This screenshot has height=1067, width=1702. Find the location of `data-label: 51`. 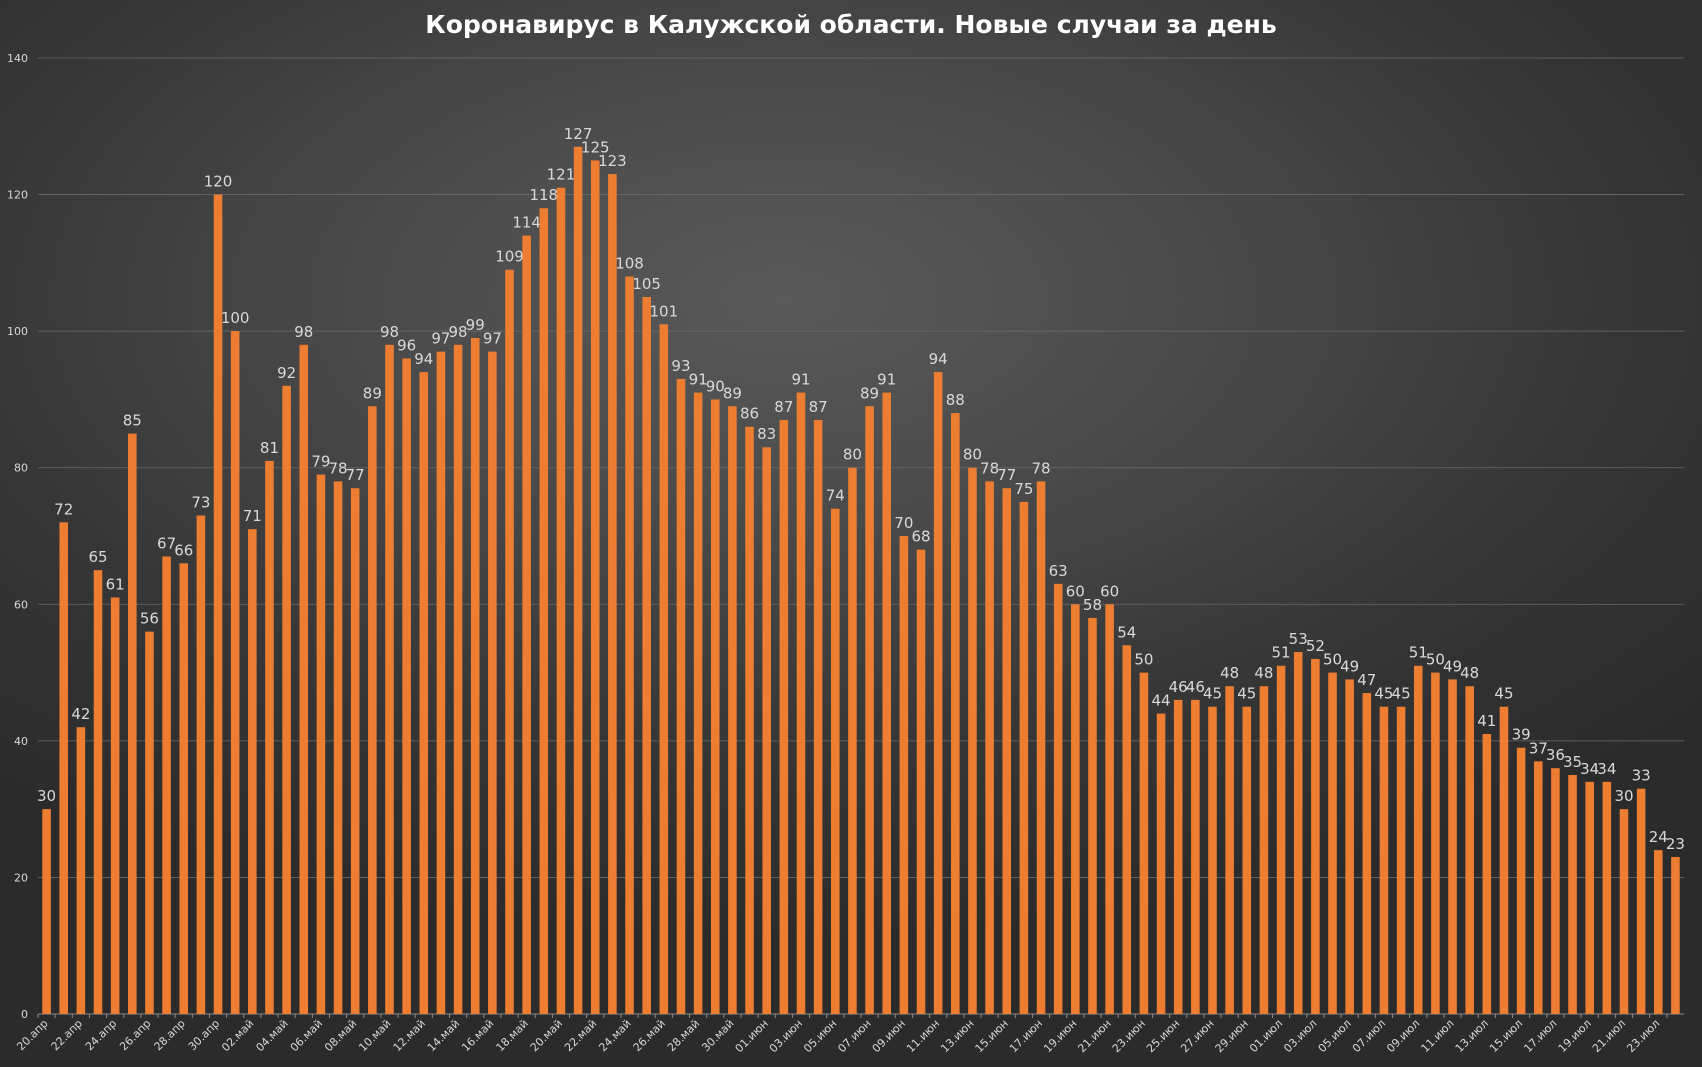

data-label: 51 is located at coordinates (1281, 653).